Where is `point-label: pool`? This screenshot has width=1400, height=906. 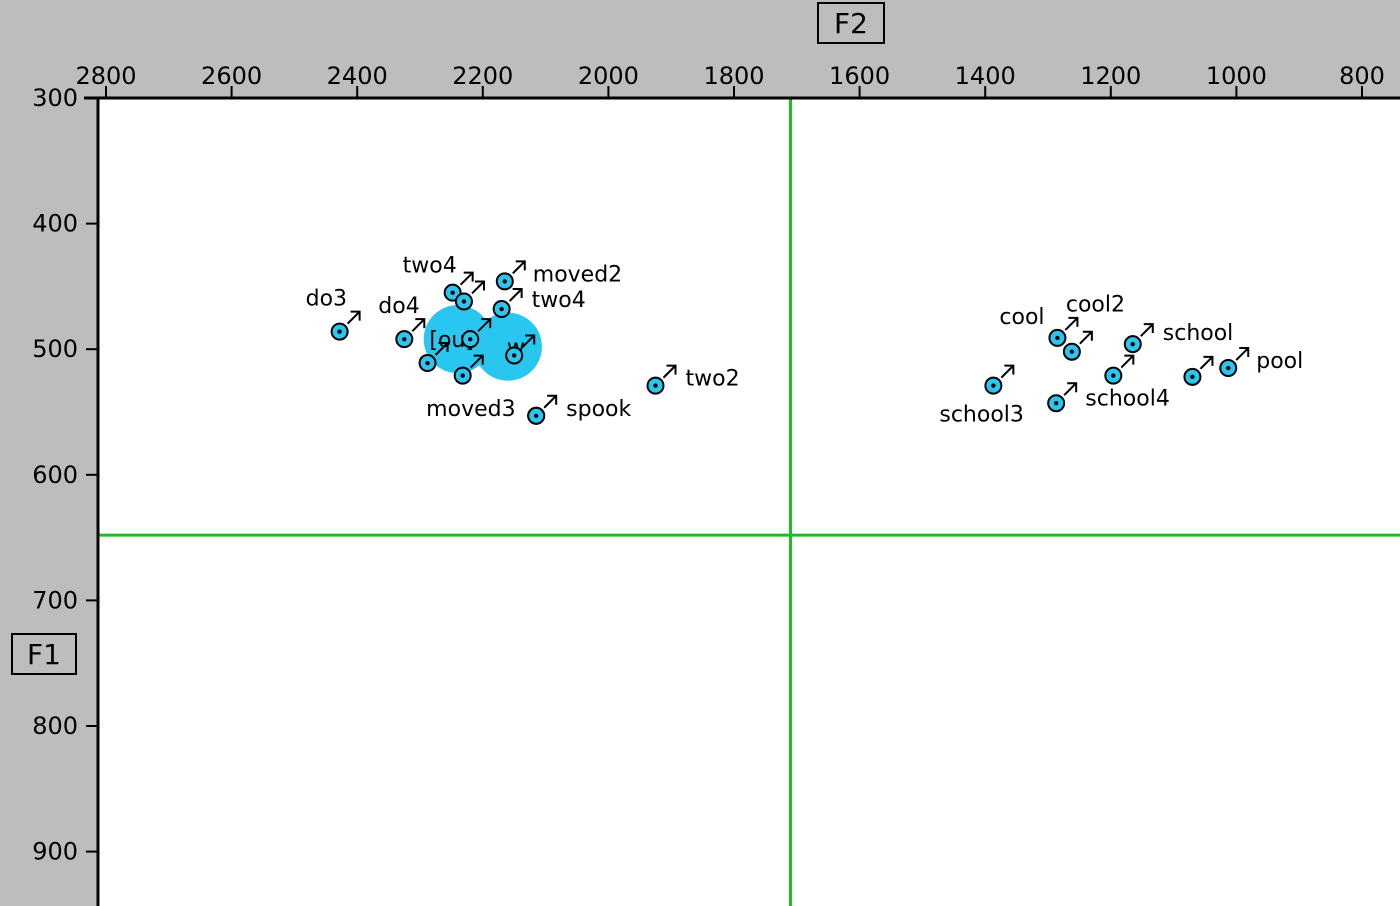
point-label: pool is located at coordinates (1279, 361).